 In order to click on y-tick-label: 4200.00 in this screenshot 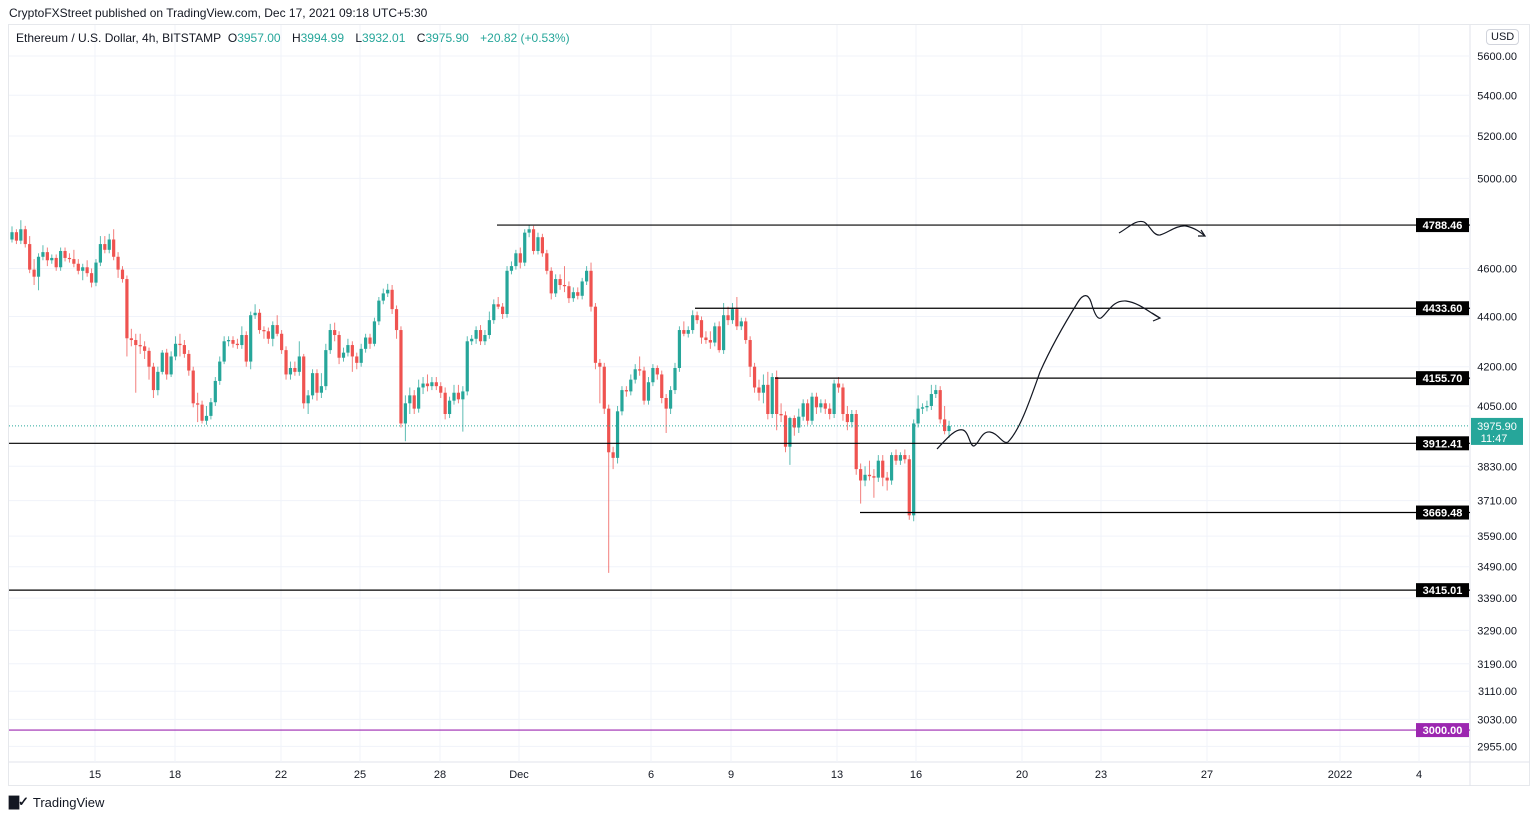, I will do `click(1497, 368)`.